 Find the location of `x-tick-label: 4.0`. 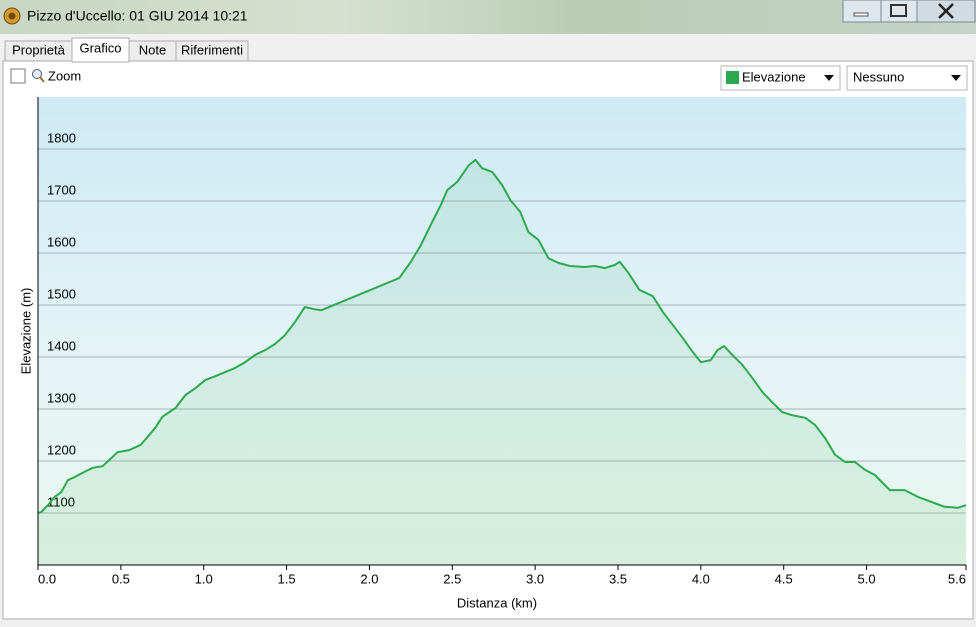

x-tick-label: 4.0 is located at coordinates (701, 578).